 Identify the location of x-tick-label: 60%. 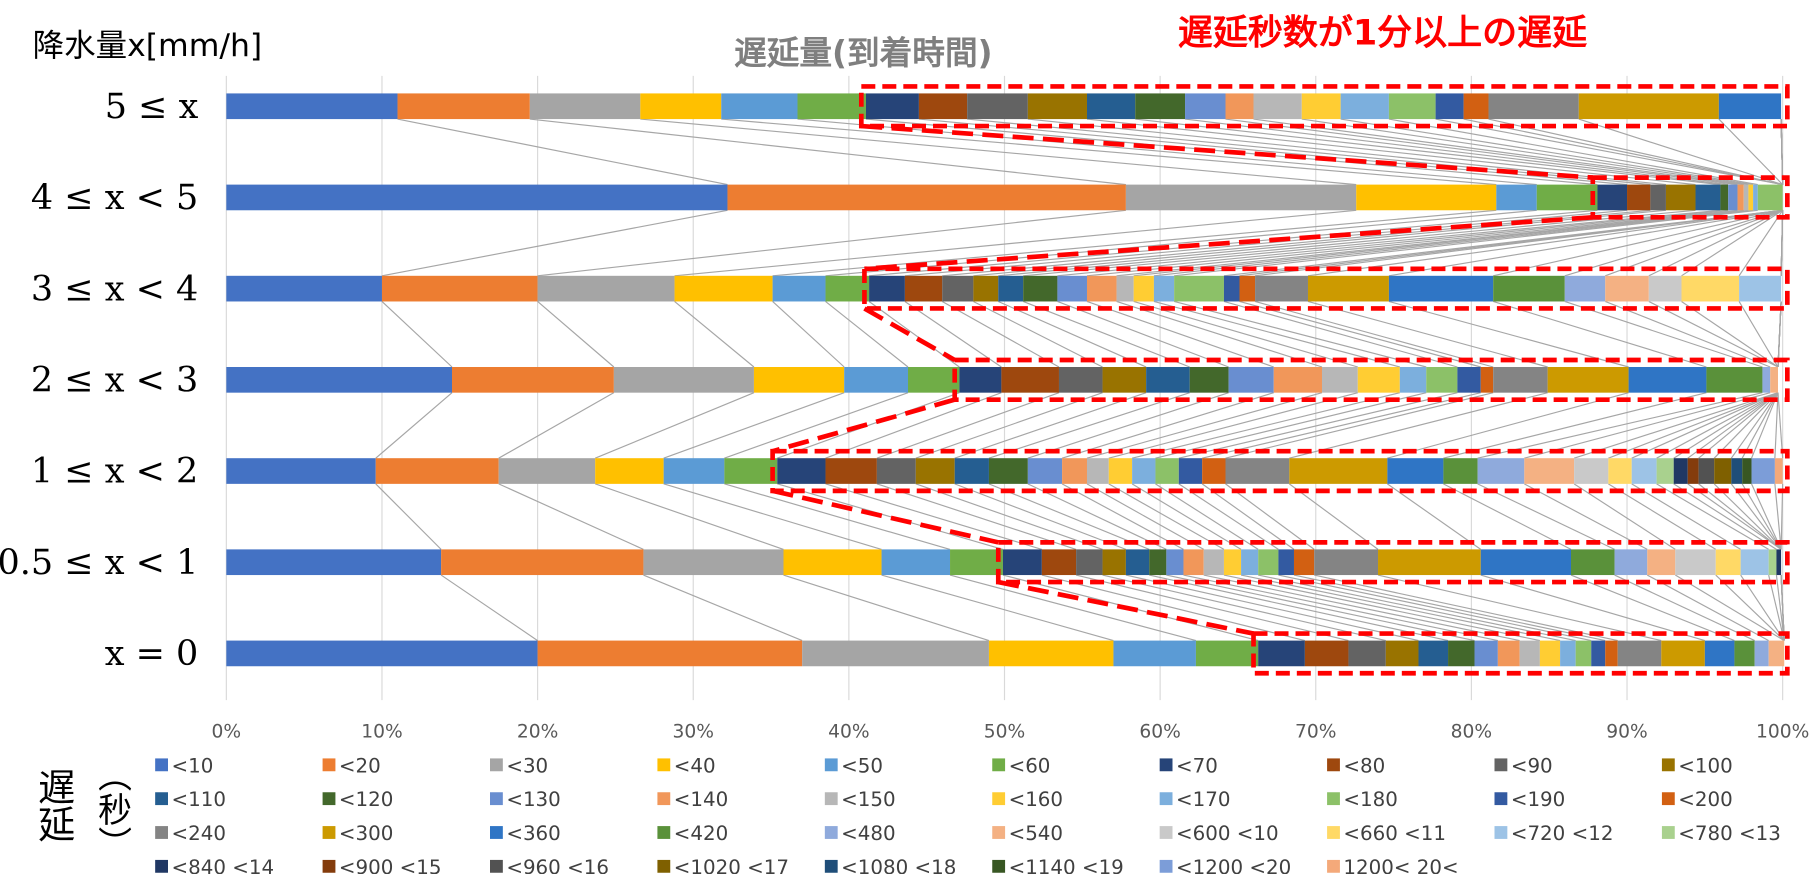
(1159, 731).